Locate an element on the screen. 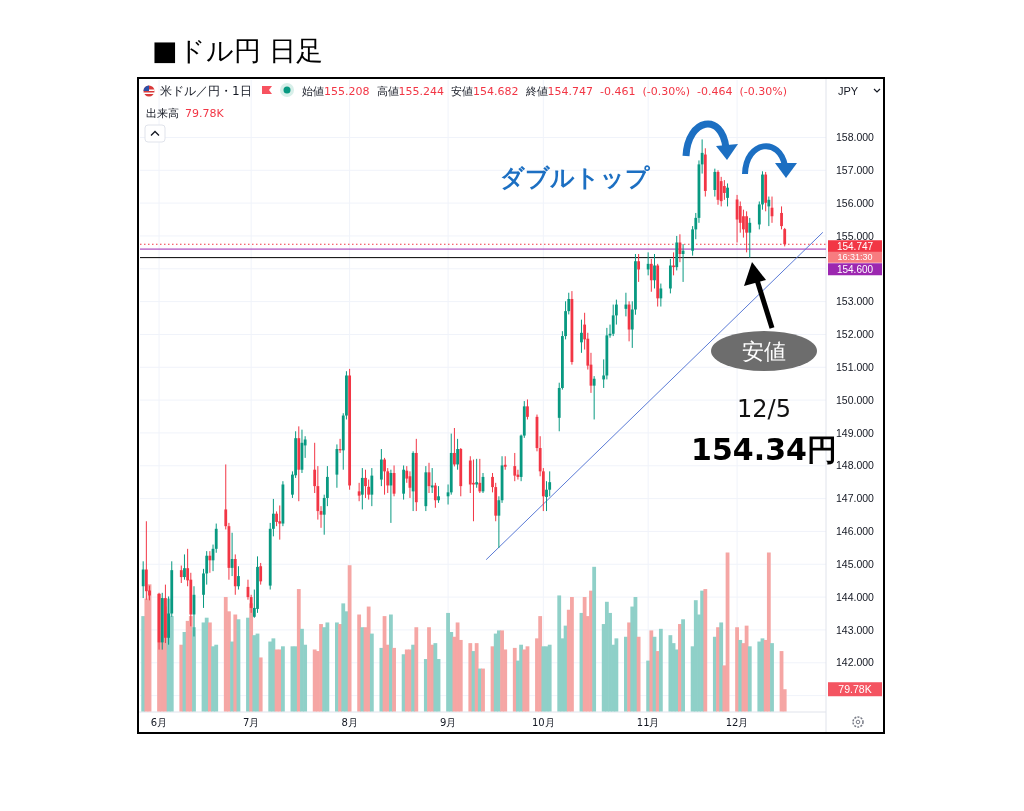  y-tick-label: 142.000 is located at coordinates (855, 662).